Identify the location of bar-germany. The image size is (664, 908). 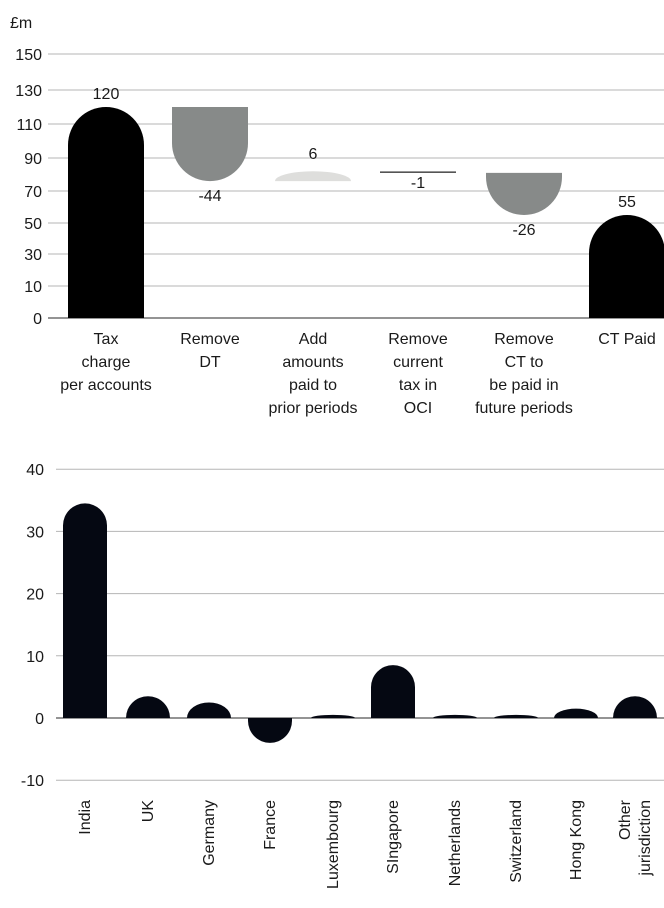
(209, 710).